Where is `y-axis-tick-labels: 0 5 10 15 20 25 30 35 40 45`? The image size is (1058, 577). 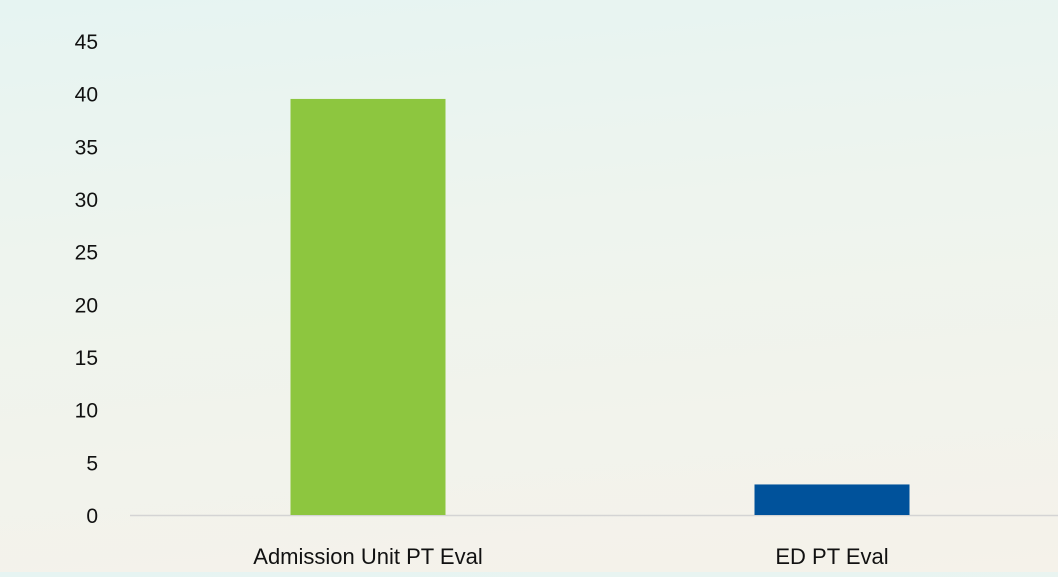
y-axis-tick-labels: 0 5 10 15 20 25 30 35 40 45 is located at coordinates (86, 279).